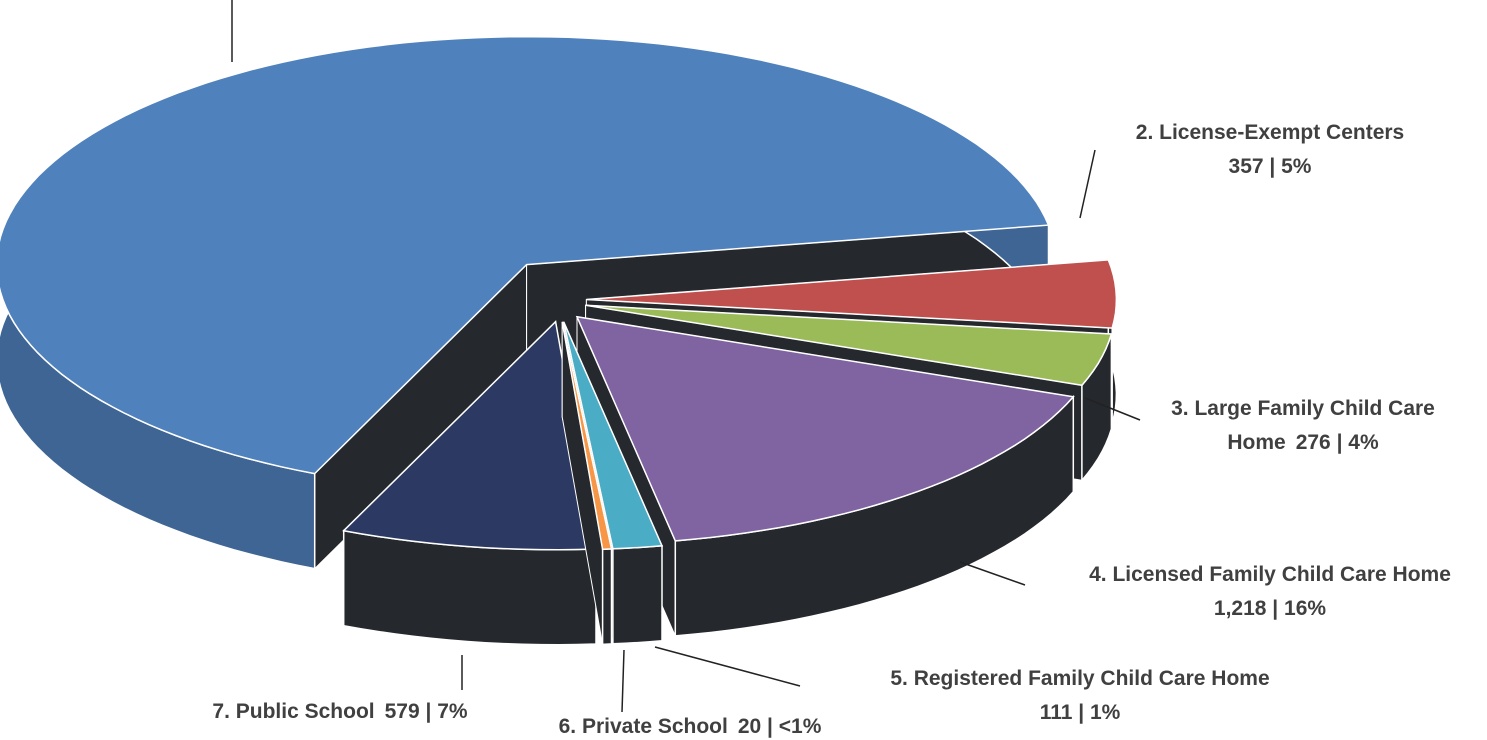 The image size is (1487, 740). I want to click on value-label: 20 | <1%, so click(779, 726).